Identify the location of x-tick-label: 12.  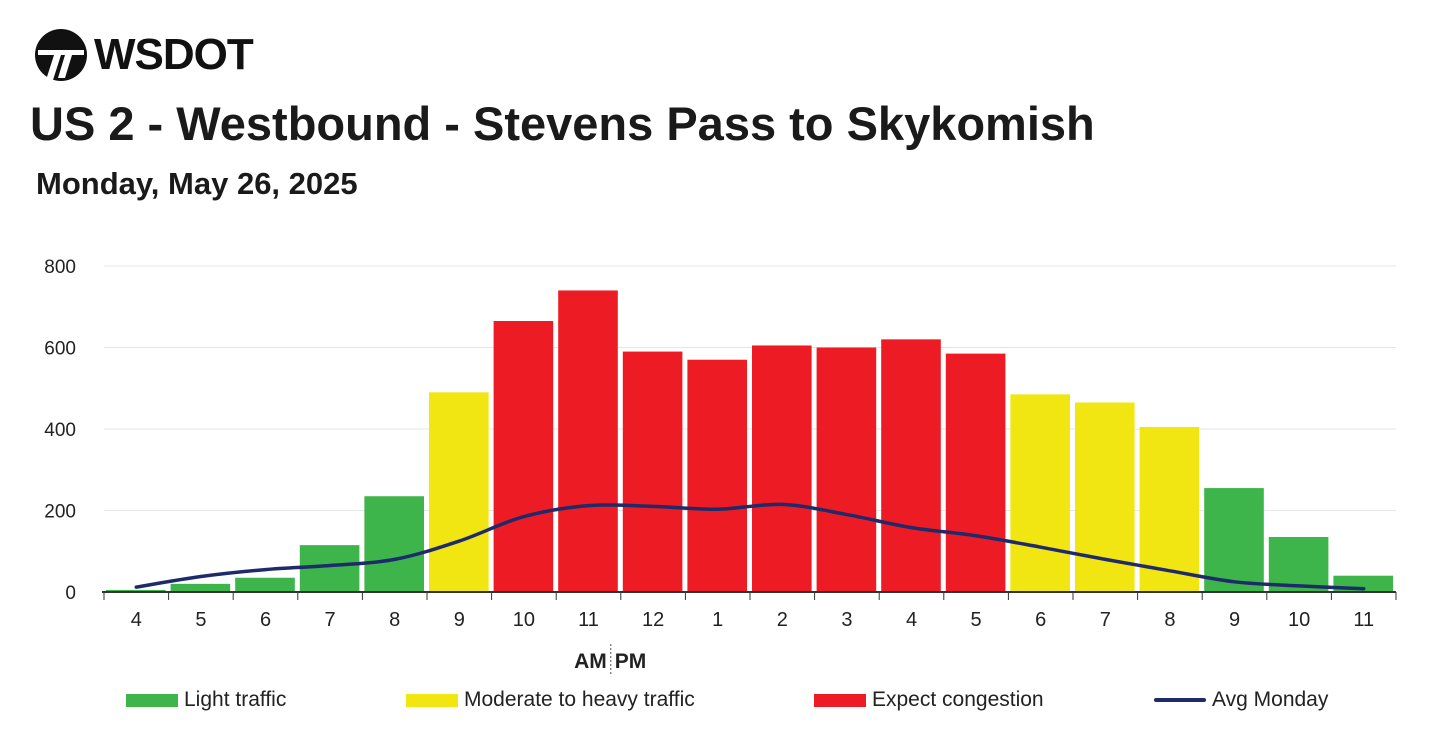
(653, 620).